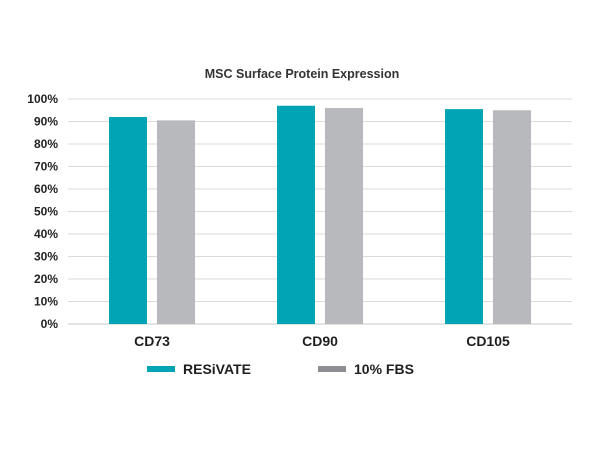 This screenshot has height=465, width=600. What do you see at coordinates (128, 220) in the screenshot?
I see `bar-cd73-resivate` at bounding box center [128, 220].